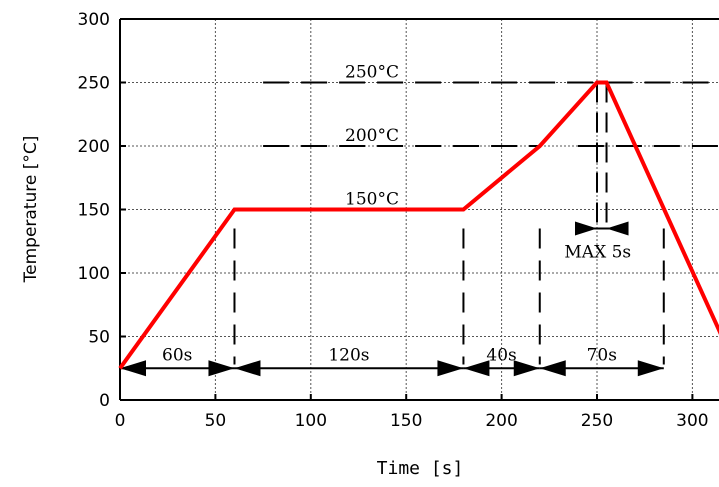  Describe the element at coordinates (372, 200) in the screenshot. I see `level-label: 150°C` at that location.